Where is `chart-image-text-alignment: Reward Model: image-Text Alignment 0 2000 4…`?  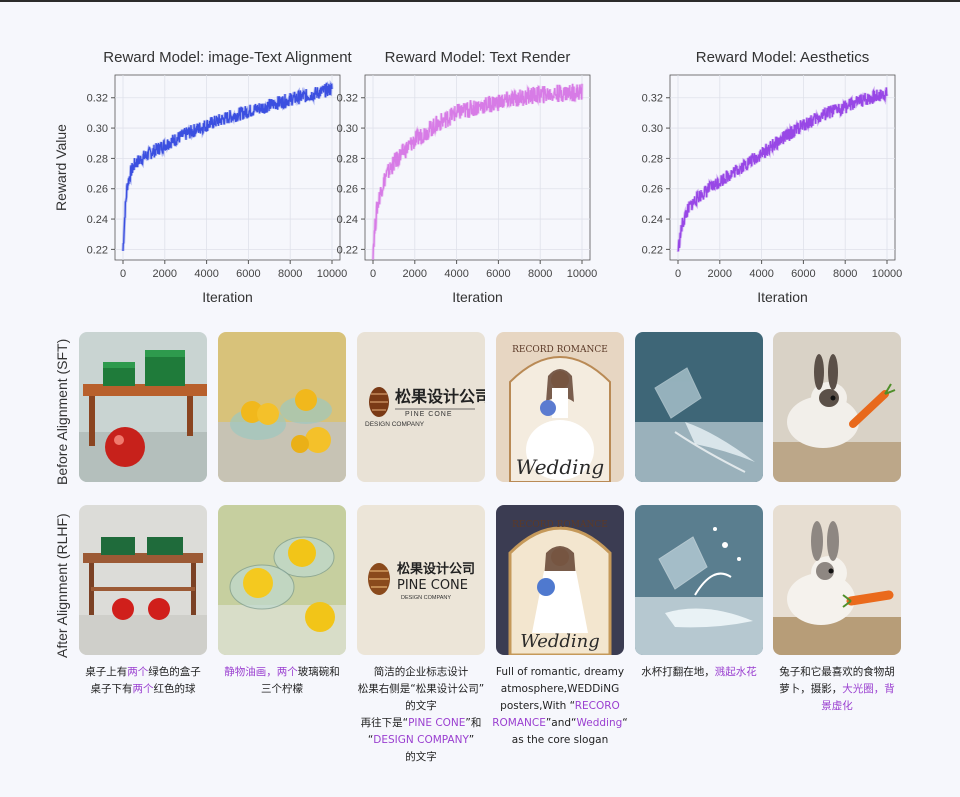
chart-image-text-alignment: Reward Model: image-Text Alignment 0 2000 4… is located at coordinates (203, 177).